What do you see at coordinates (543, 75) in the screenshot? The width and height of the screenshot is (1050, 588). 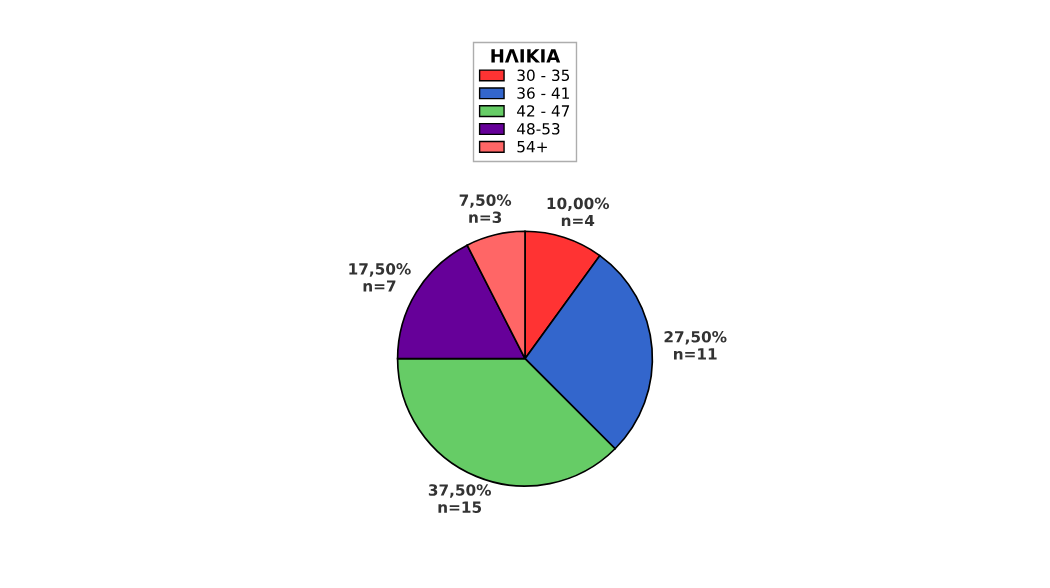 I see `legend-label: 30 - 35` at bounding box center [543, 75].